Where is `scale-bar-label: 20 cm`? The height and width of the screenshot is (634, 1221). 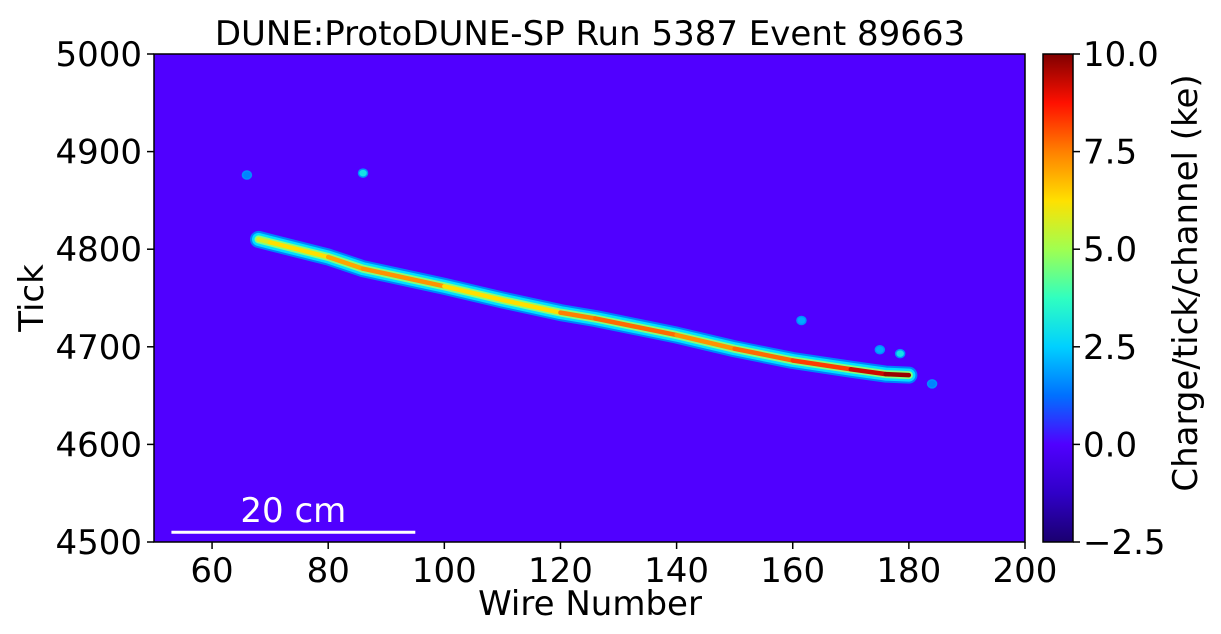
scale-bar-label: 20 cm is located at coordinates (293, 511).